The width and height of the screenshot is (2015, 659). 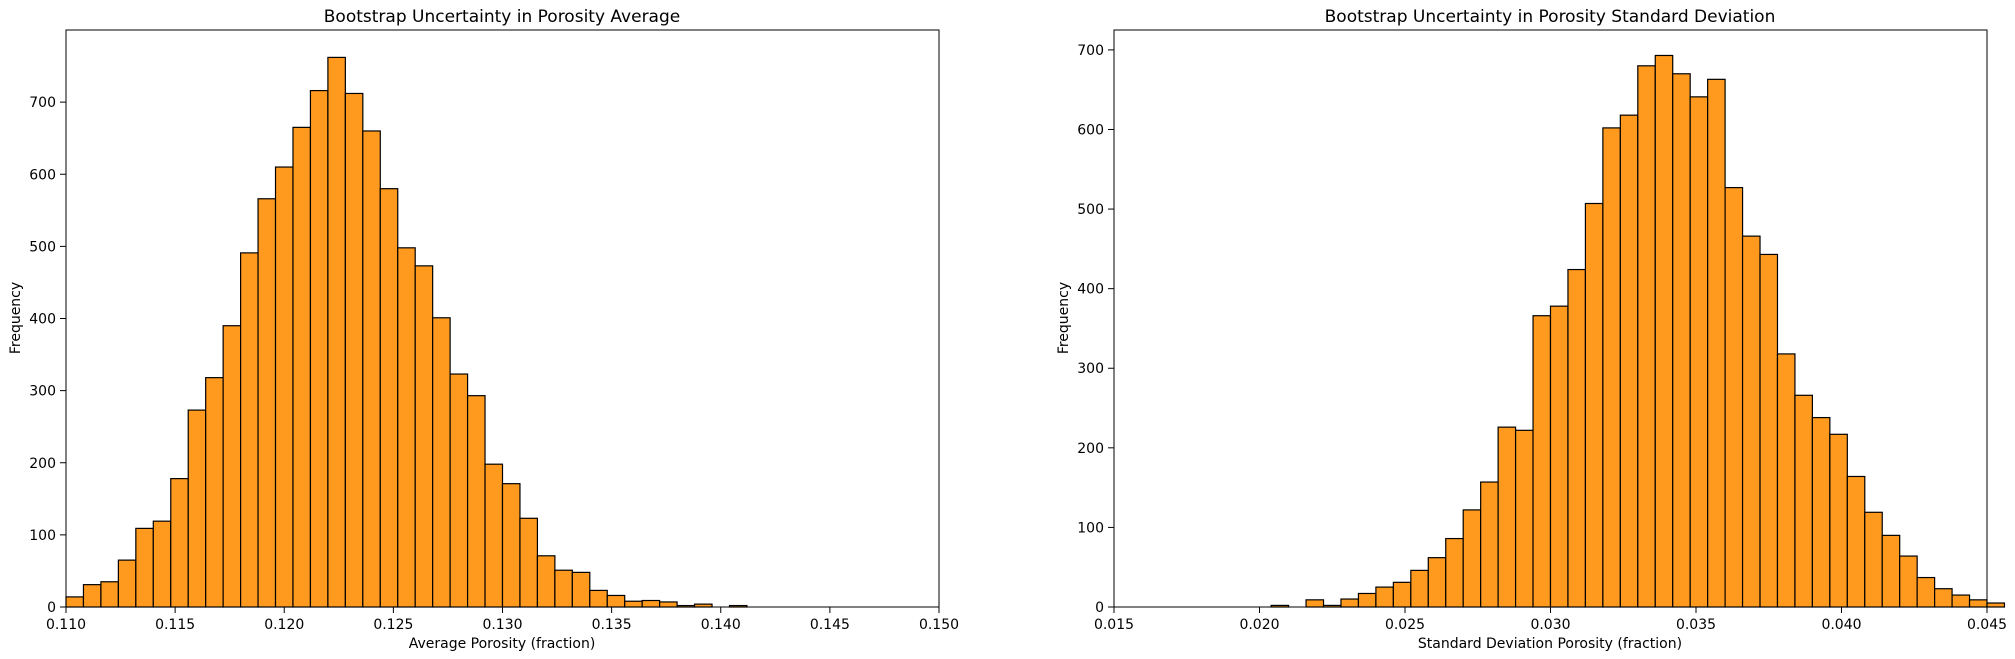 What do you see at coordinates (1090, 210) in the screenshot?
I see `y-tick-label: 500` at bounding box center [1090, 210].